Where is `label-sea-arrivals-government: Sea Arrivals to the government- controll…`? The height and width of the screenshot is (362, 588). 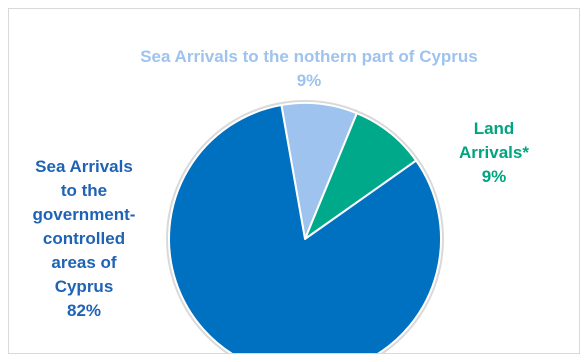
label-sea-arrivals-government: Sea Arrivals to the government- controll… is located at coordinates (84, 238).